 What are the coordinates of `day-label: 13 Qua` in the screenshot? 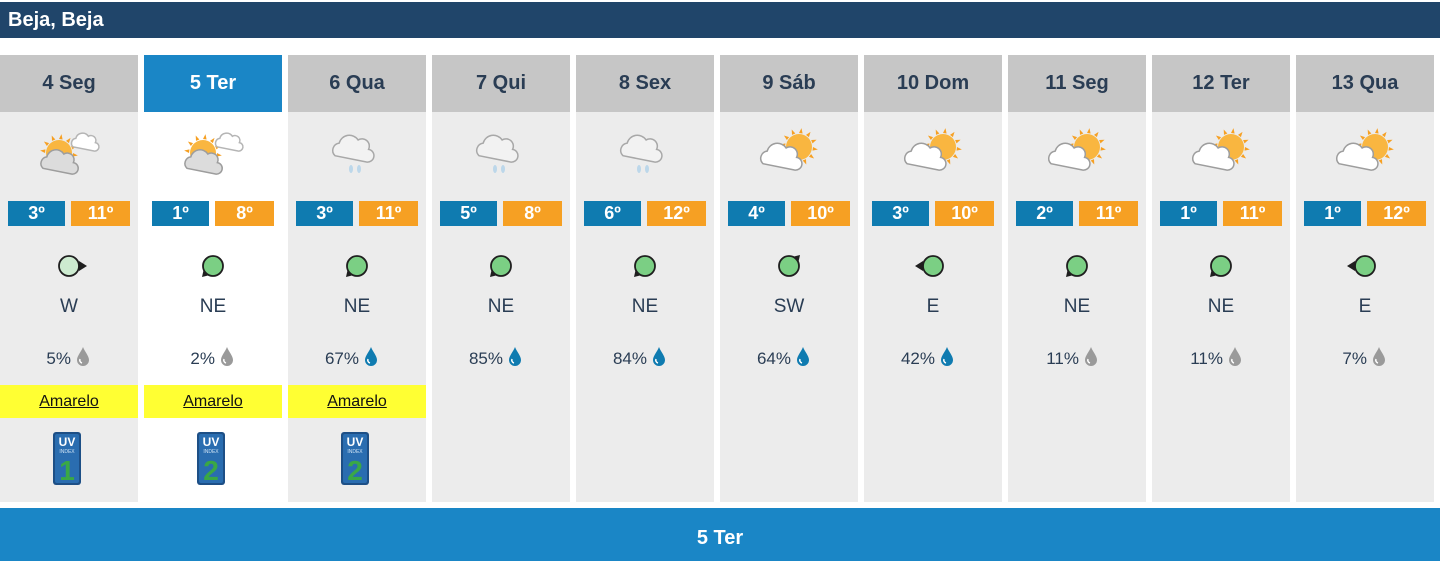 It's located at (1365, 83).